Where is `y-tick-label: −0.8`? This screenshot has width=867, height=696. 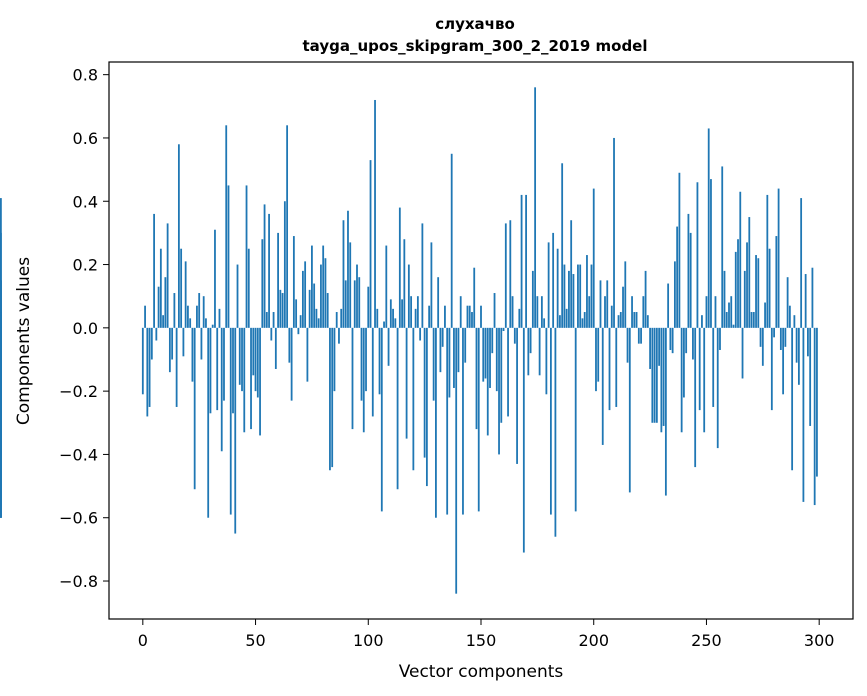 y-tick-label: −0.8 is located at coordinates (78, 581).